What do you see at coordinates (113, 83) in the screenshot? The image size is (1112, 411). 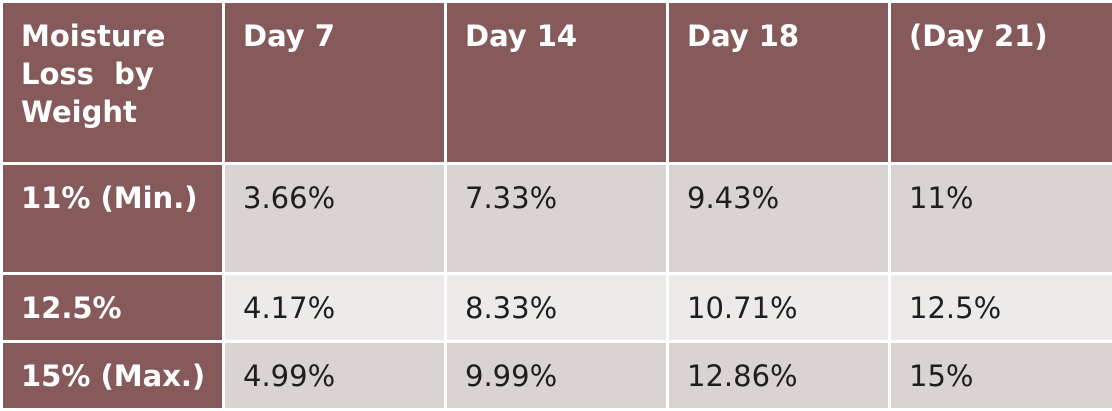 I see `header-cell: Moisture Loss by Weight` at bounding box center [113, 83].